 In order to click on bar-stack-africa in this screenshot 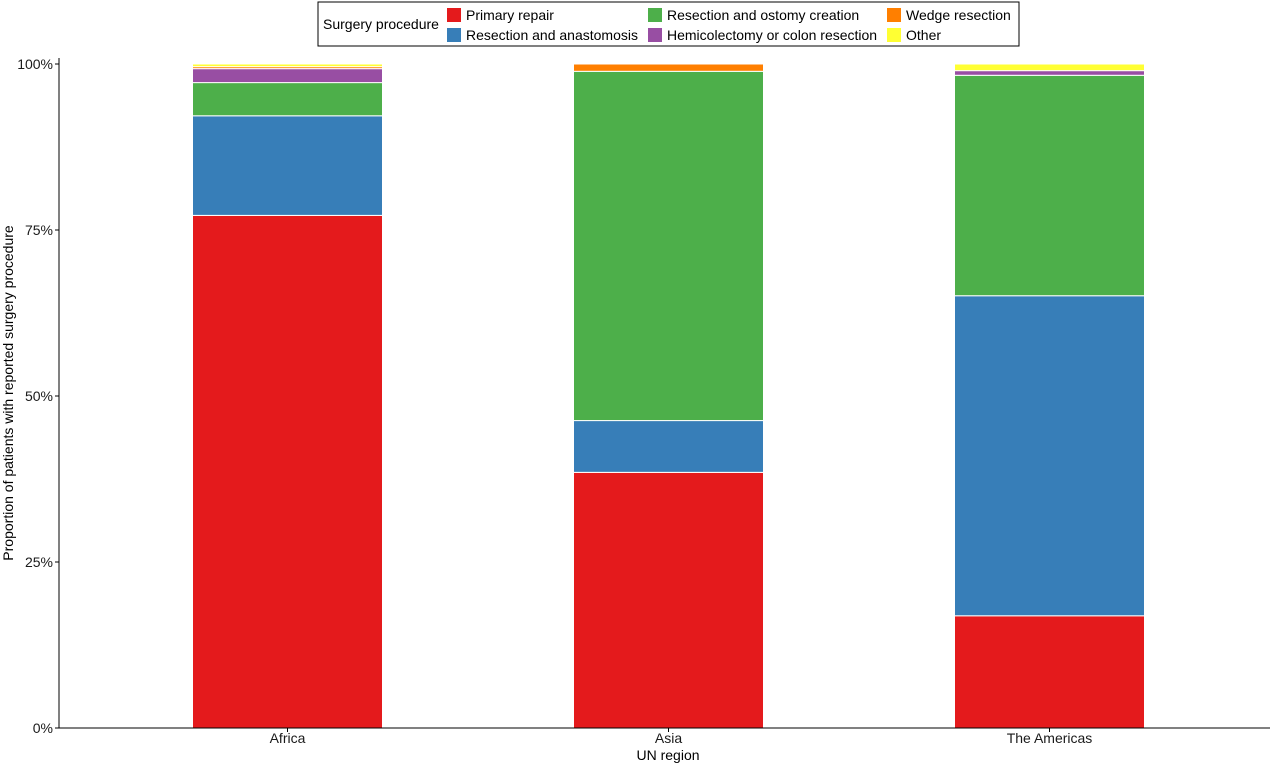, I will do `click(287, 396)`.